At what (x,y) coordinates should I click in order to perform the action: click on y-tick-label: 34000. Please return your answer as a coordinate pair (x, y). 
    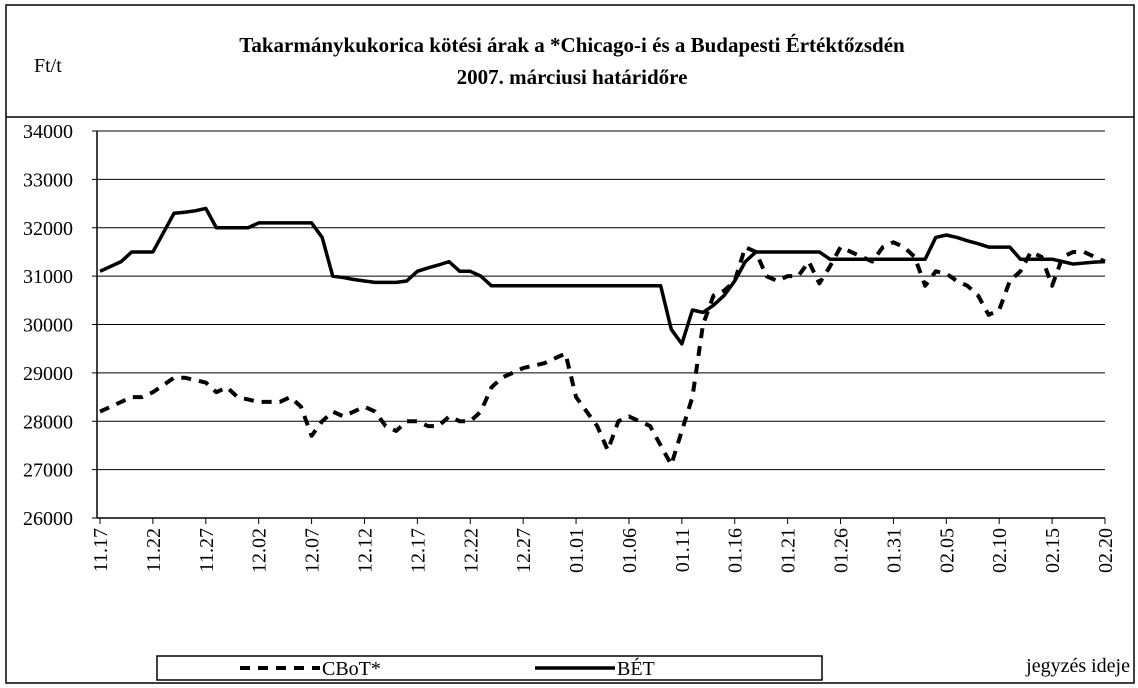
    Looking at the image, I should click on (48, 132).